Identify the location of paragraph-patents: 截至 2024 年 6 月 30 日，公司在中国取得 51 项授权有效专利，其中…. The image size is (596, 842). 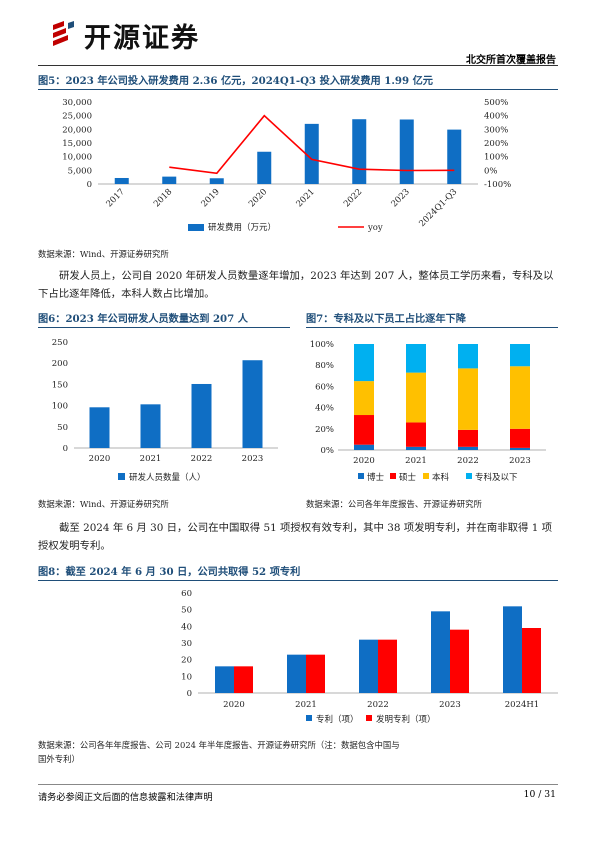
(295, 537).